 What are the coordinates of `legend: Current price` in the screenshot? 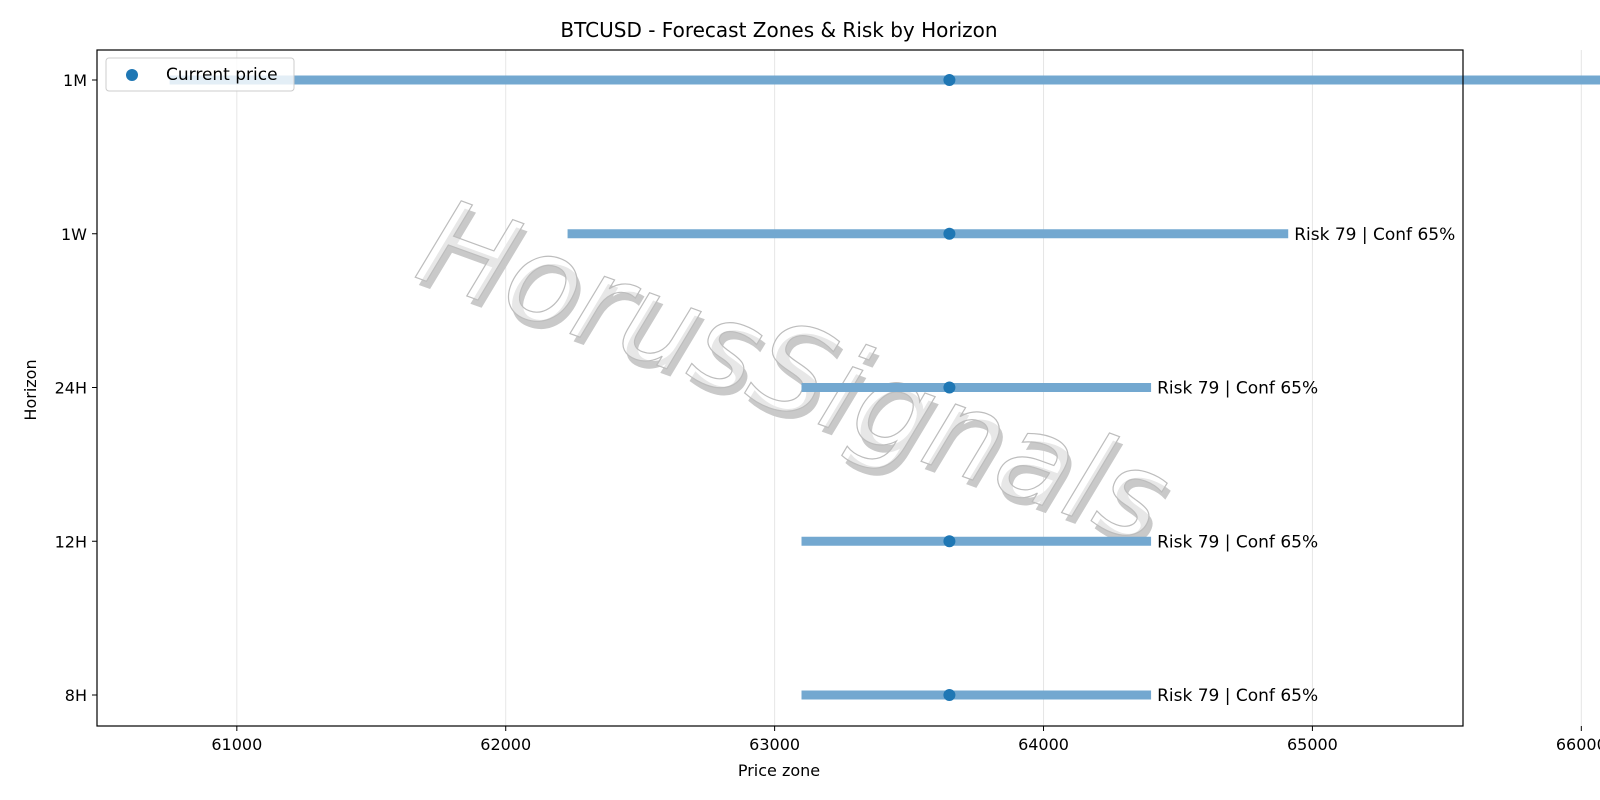 It's located at (200, 74).